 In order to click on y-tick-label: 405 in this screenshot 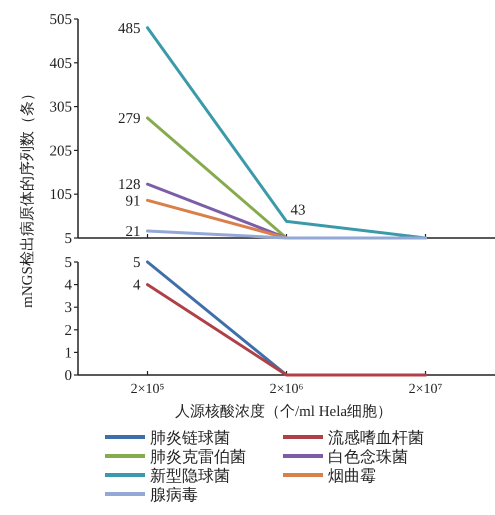, I will do `click(61, 64)`.